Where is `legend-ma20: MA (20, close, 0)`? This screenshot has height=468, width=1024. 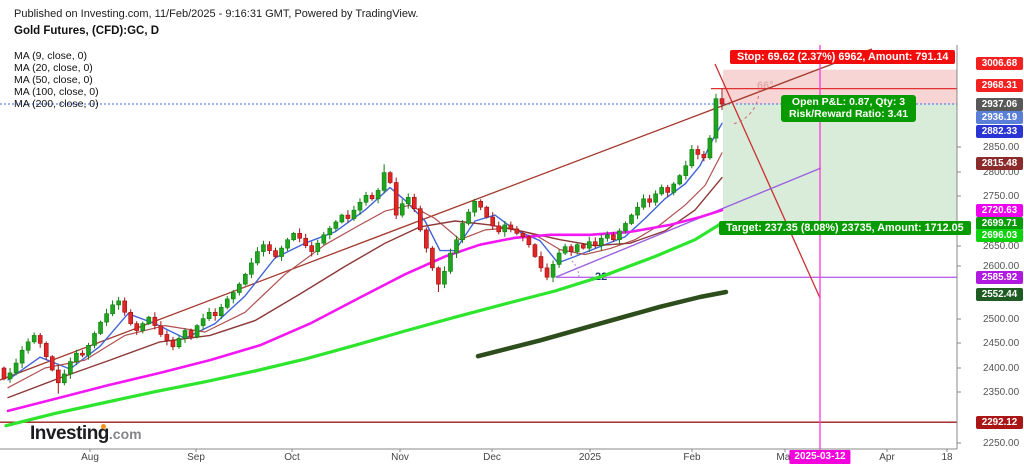 legend-ma20: MA (20, close, 0) is located at coordinates (53, 68).